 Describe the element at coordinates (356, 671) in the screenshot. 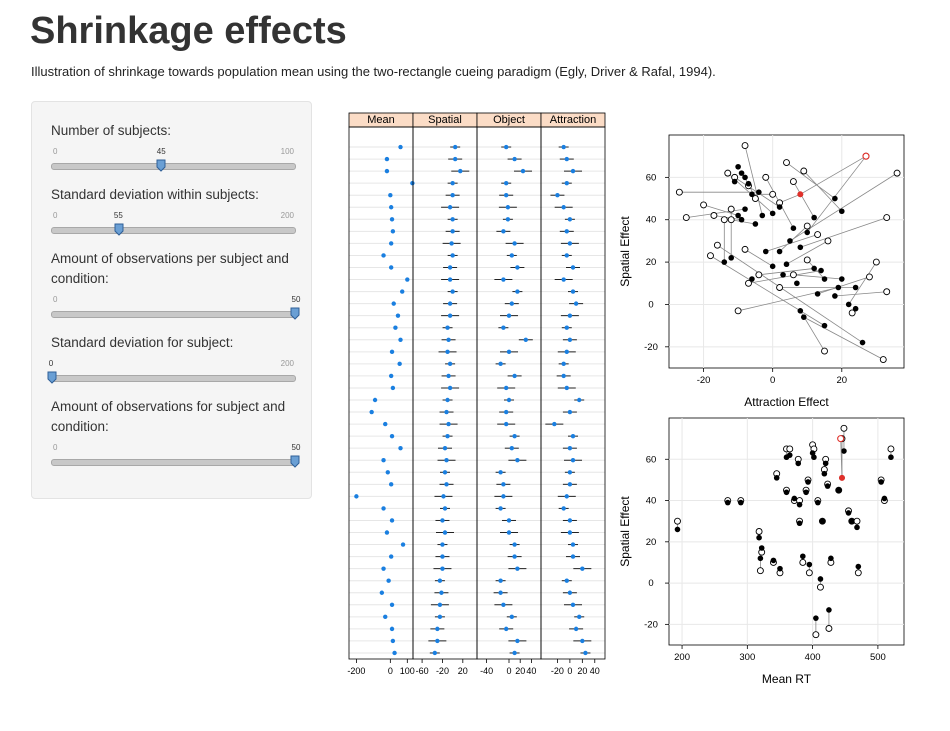

I see `x-tick-label: -200` at that location.